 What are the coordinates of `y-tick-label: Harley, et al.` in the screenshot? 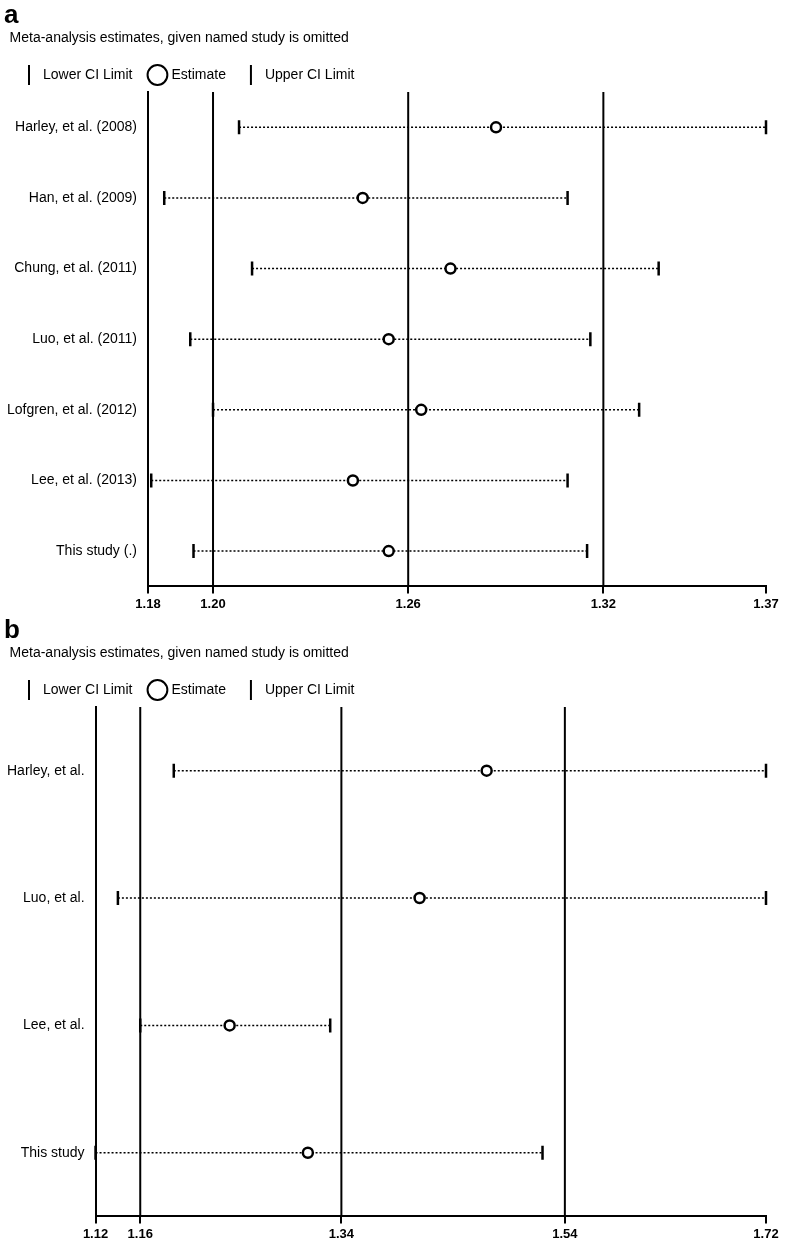 It's located at (46, 769).